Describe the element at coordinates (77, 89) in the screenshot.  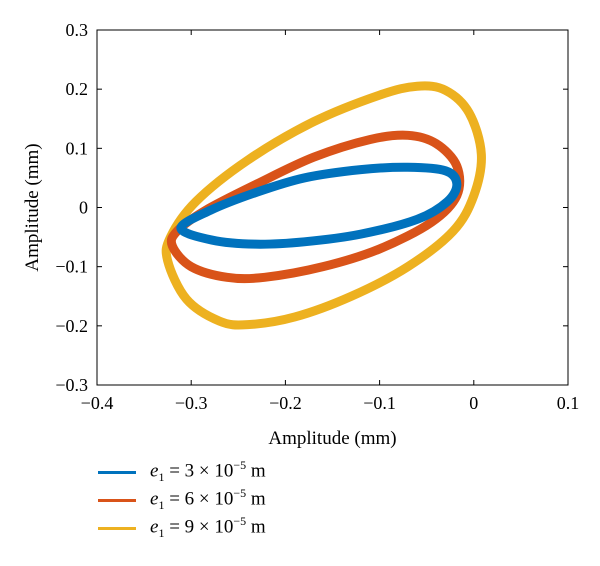
I see `y-tick-label: 0.2` at that location.